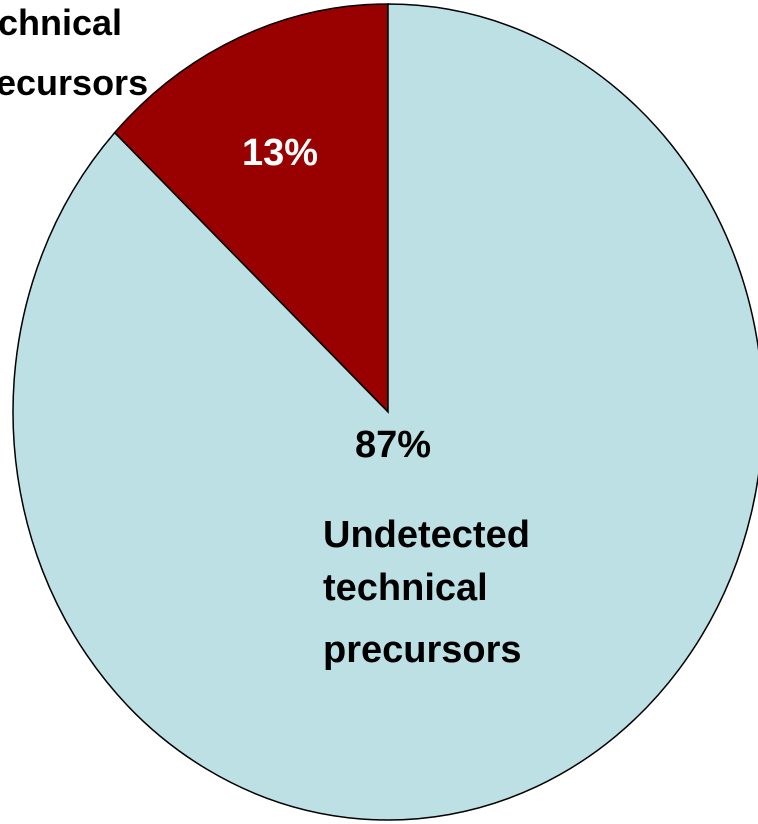 The image size is (758, 824). What do you see at coordinates (280, 153) in the screenshot?
I see `value-label: 13%` at bounding box center [280, 153].